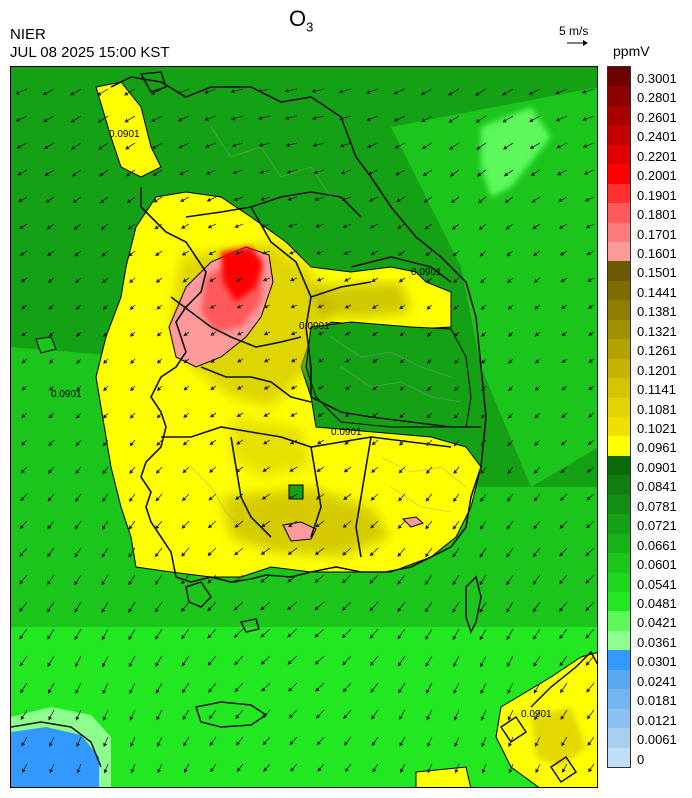 The image size is (692, 798). Describe the element at coordinates (641, 759) in the screenshot. I see `legend-label: 0` at that location.